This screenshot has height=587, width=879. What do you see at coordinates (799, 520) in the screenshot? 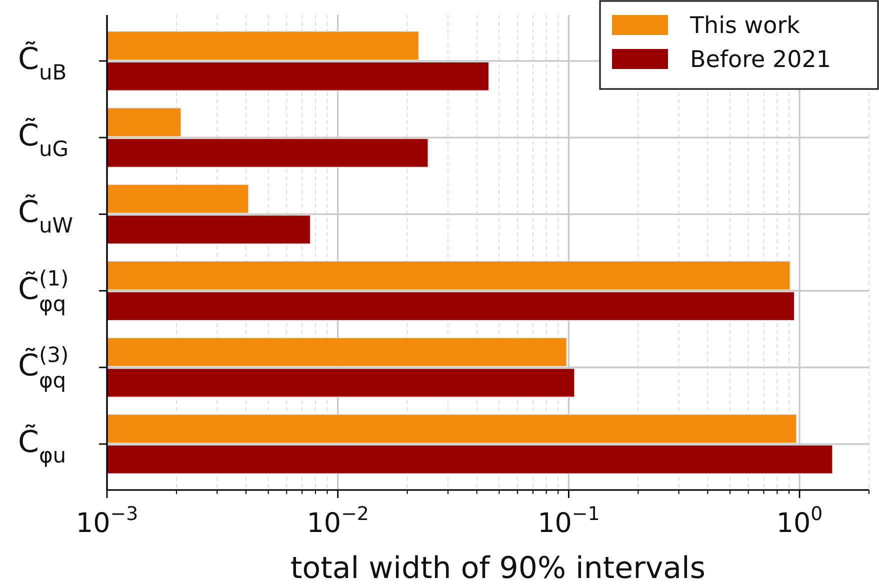
I see `x-tick-label: 10$^{0}$` at bounding box center [799, 520].